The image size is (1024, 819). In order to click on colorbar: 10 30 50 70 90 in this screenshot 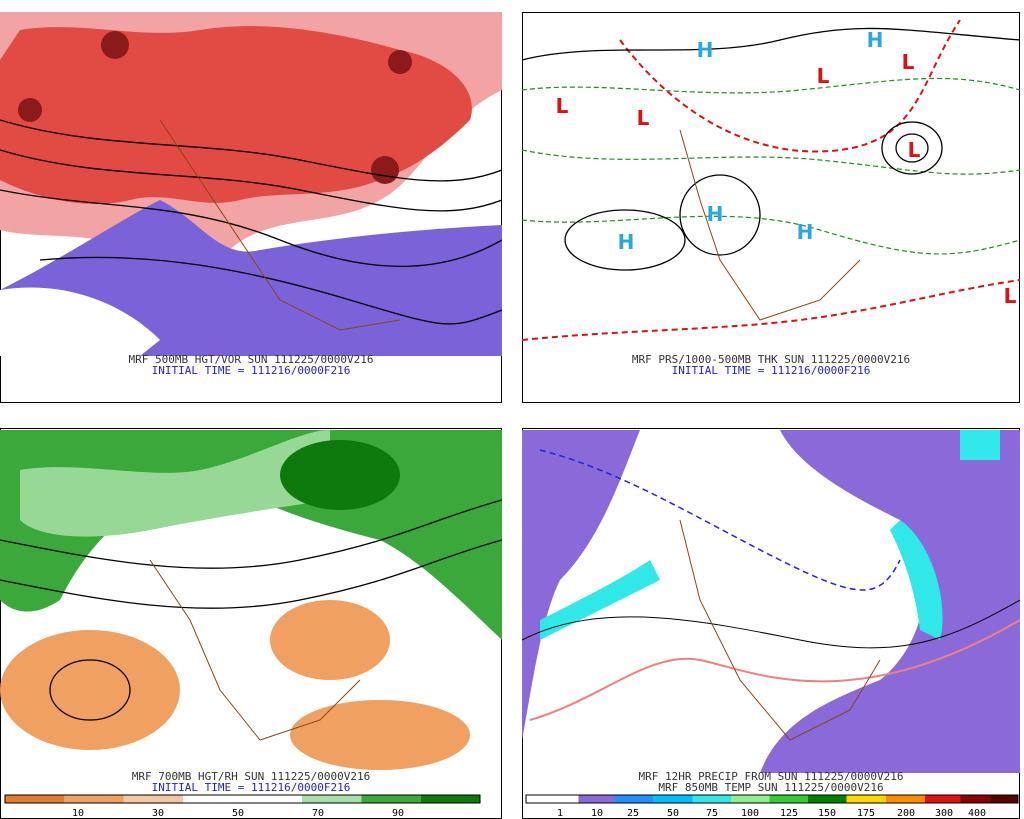, I will do `click(242, 806)`.